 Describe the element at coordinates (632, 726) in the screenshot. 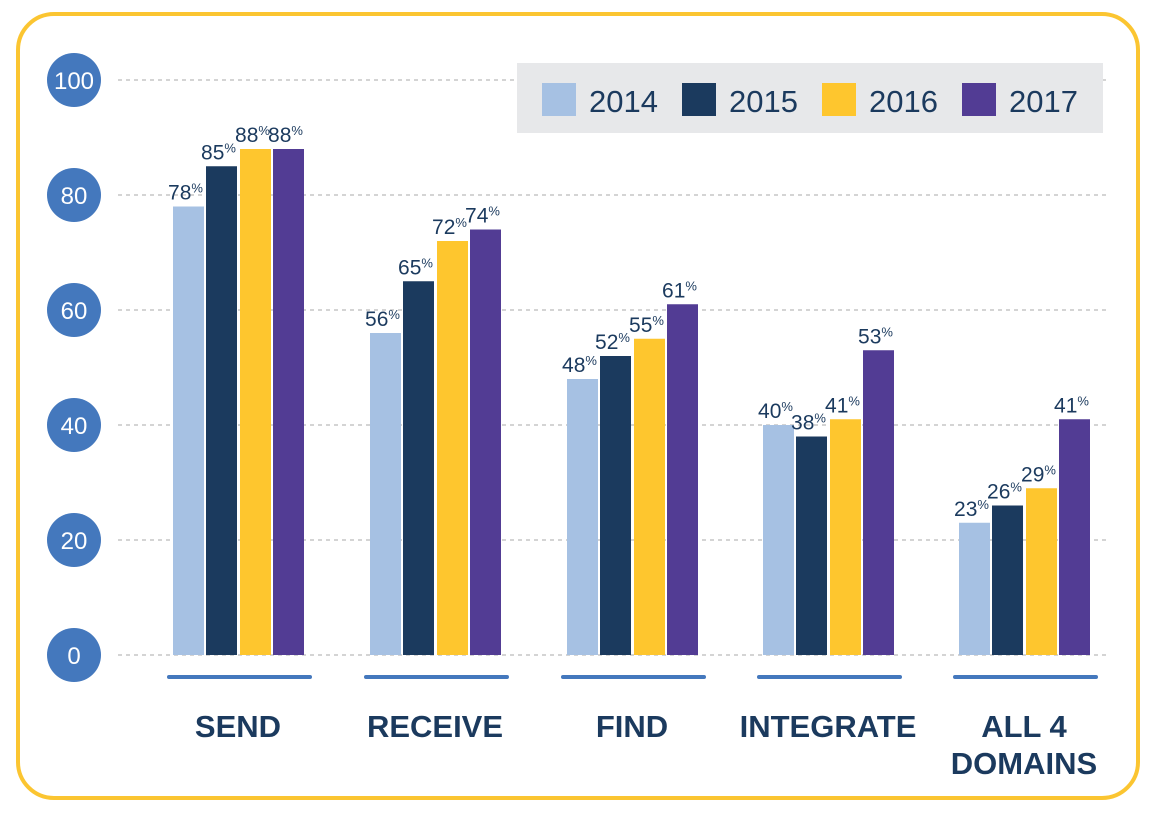

I see `category-label: FIND` at that location.